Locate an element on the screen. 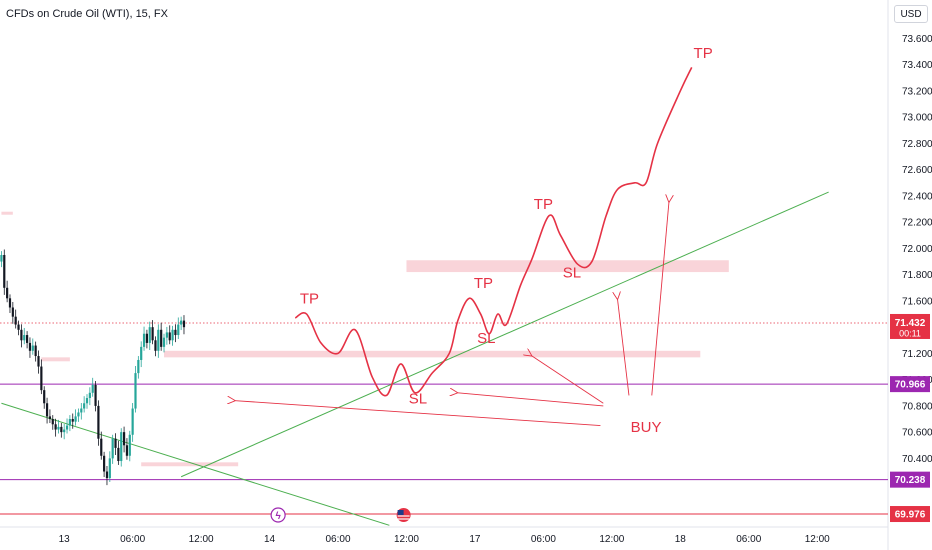  chart-title: CFDs on Crude Oil (WTI), 15, FX is located at coordinates (87, 14).